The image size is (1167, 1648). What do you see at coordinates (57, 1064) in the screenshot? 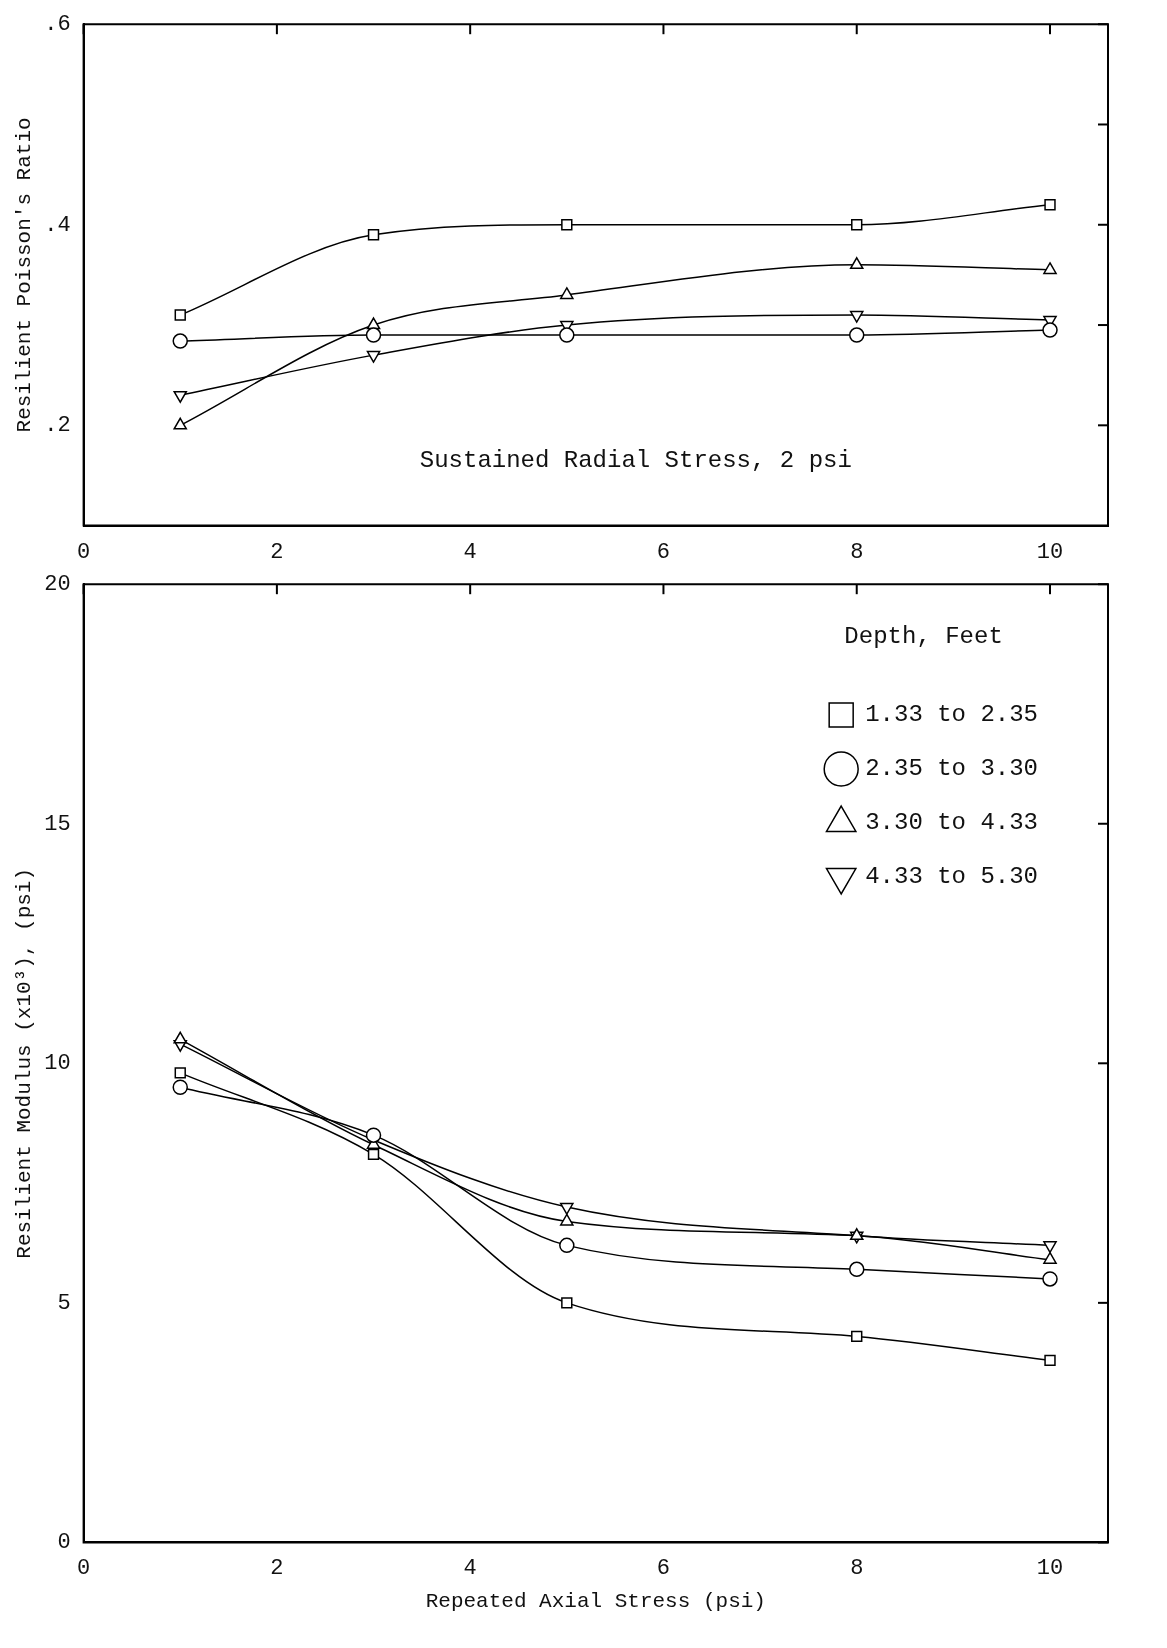
I see `y-tick-label: 10` at bounding box center [57, 1064].